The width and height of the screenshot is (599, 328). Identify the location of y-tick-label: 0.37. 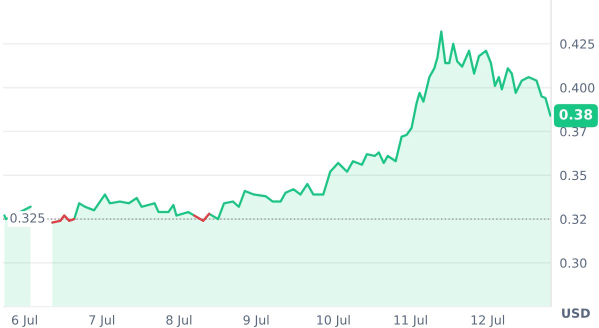
(573, 131).